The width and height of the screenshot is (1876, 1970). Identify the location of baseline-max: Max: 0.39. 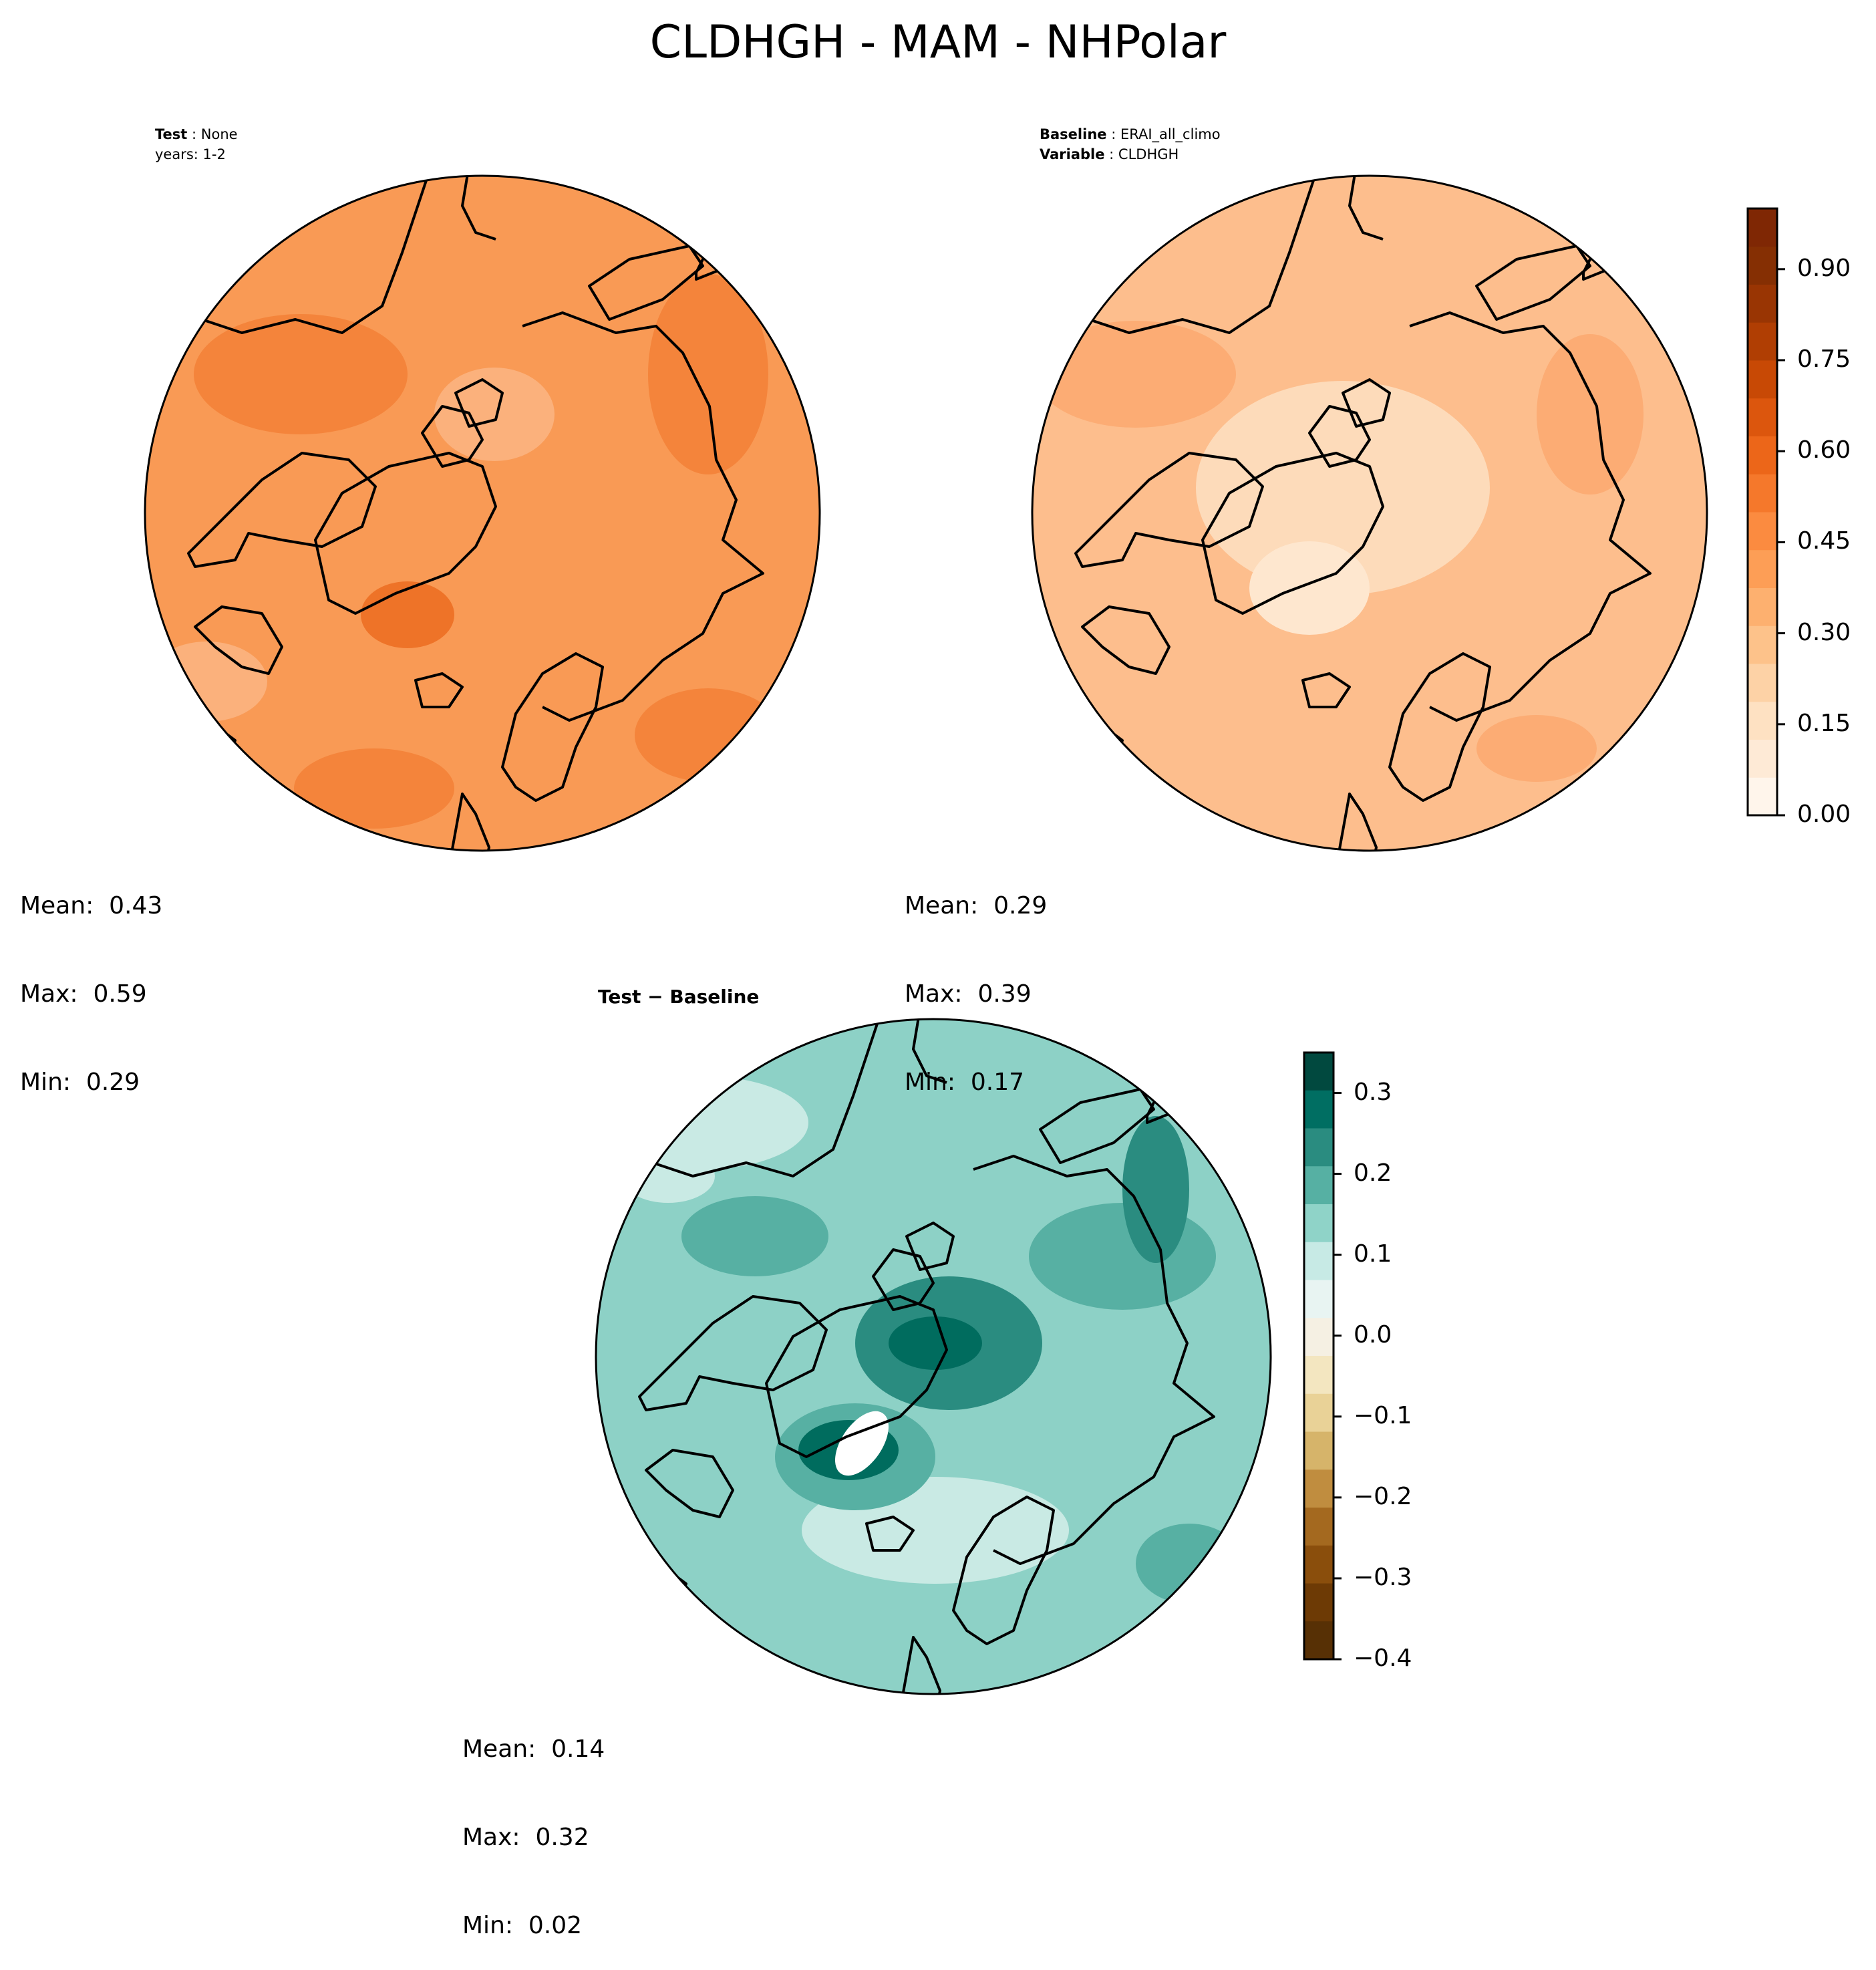
(968, 994).